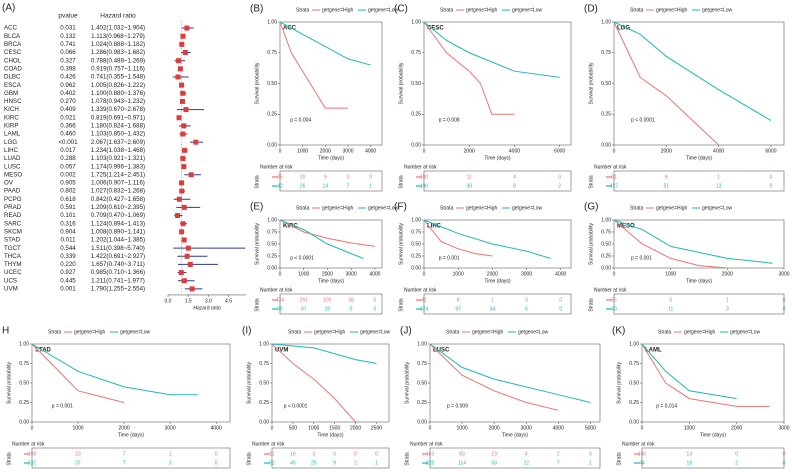 The height and width of the screenshot is (472, 792). What do you see at coordinates (13, 207) in the screenshot?
I see `cancer-label: PRAD` at bounding box center [13, 207].